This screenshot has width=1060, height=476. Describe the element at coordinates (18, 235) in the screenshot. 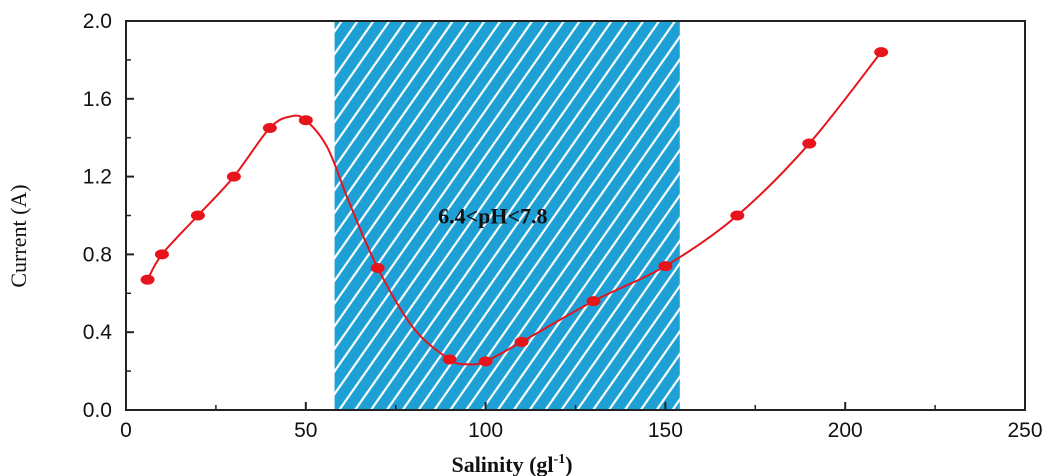

I see `y-axis-title: Current (A)` at that location.